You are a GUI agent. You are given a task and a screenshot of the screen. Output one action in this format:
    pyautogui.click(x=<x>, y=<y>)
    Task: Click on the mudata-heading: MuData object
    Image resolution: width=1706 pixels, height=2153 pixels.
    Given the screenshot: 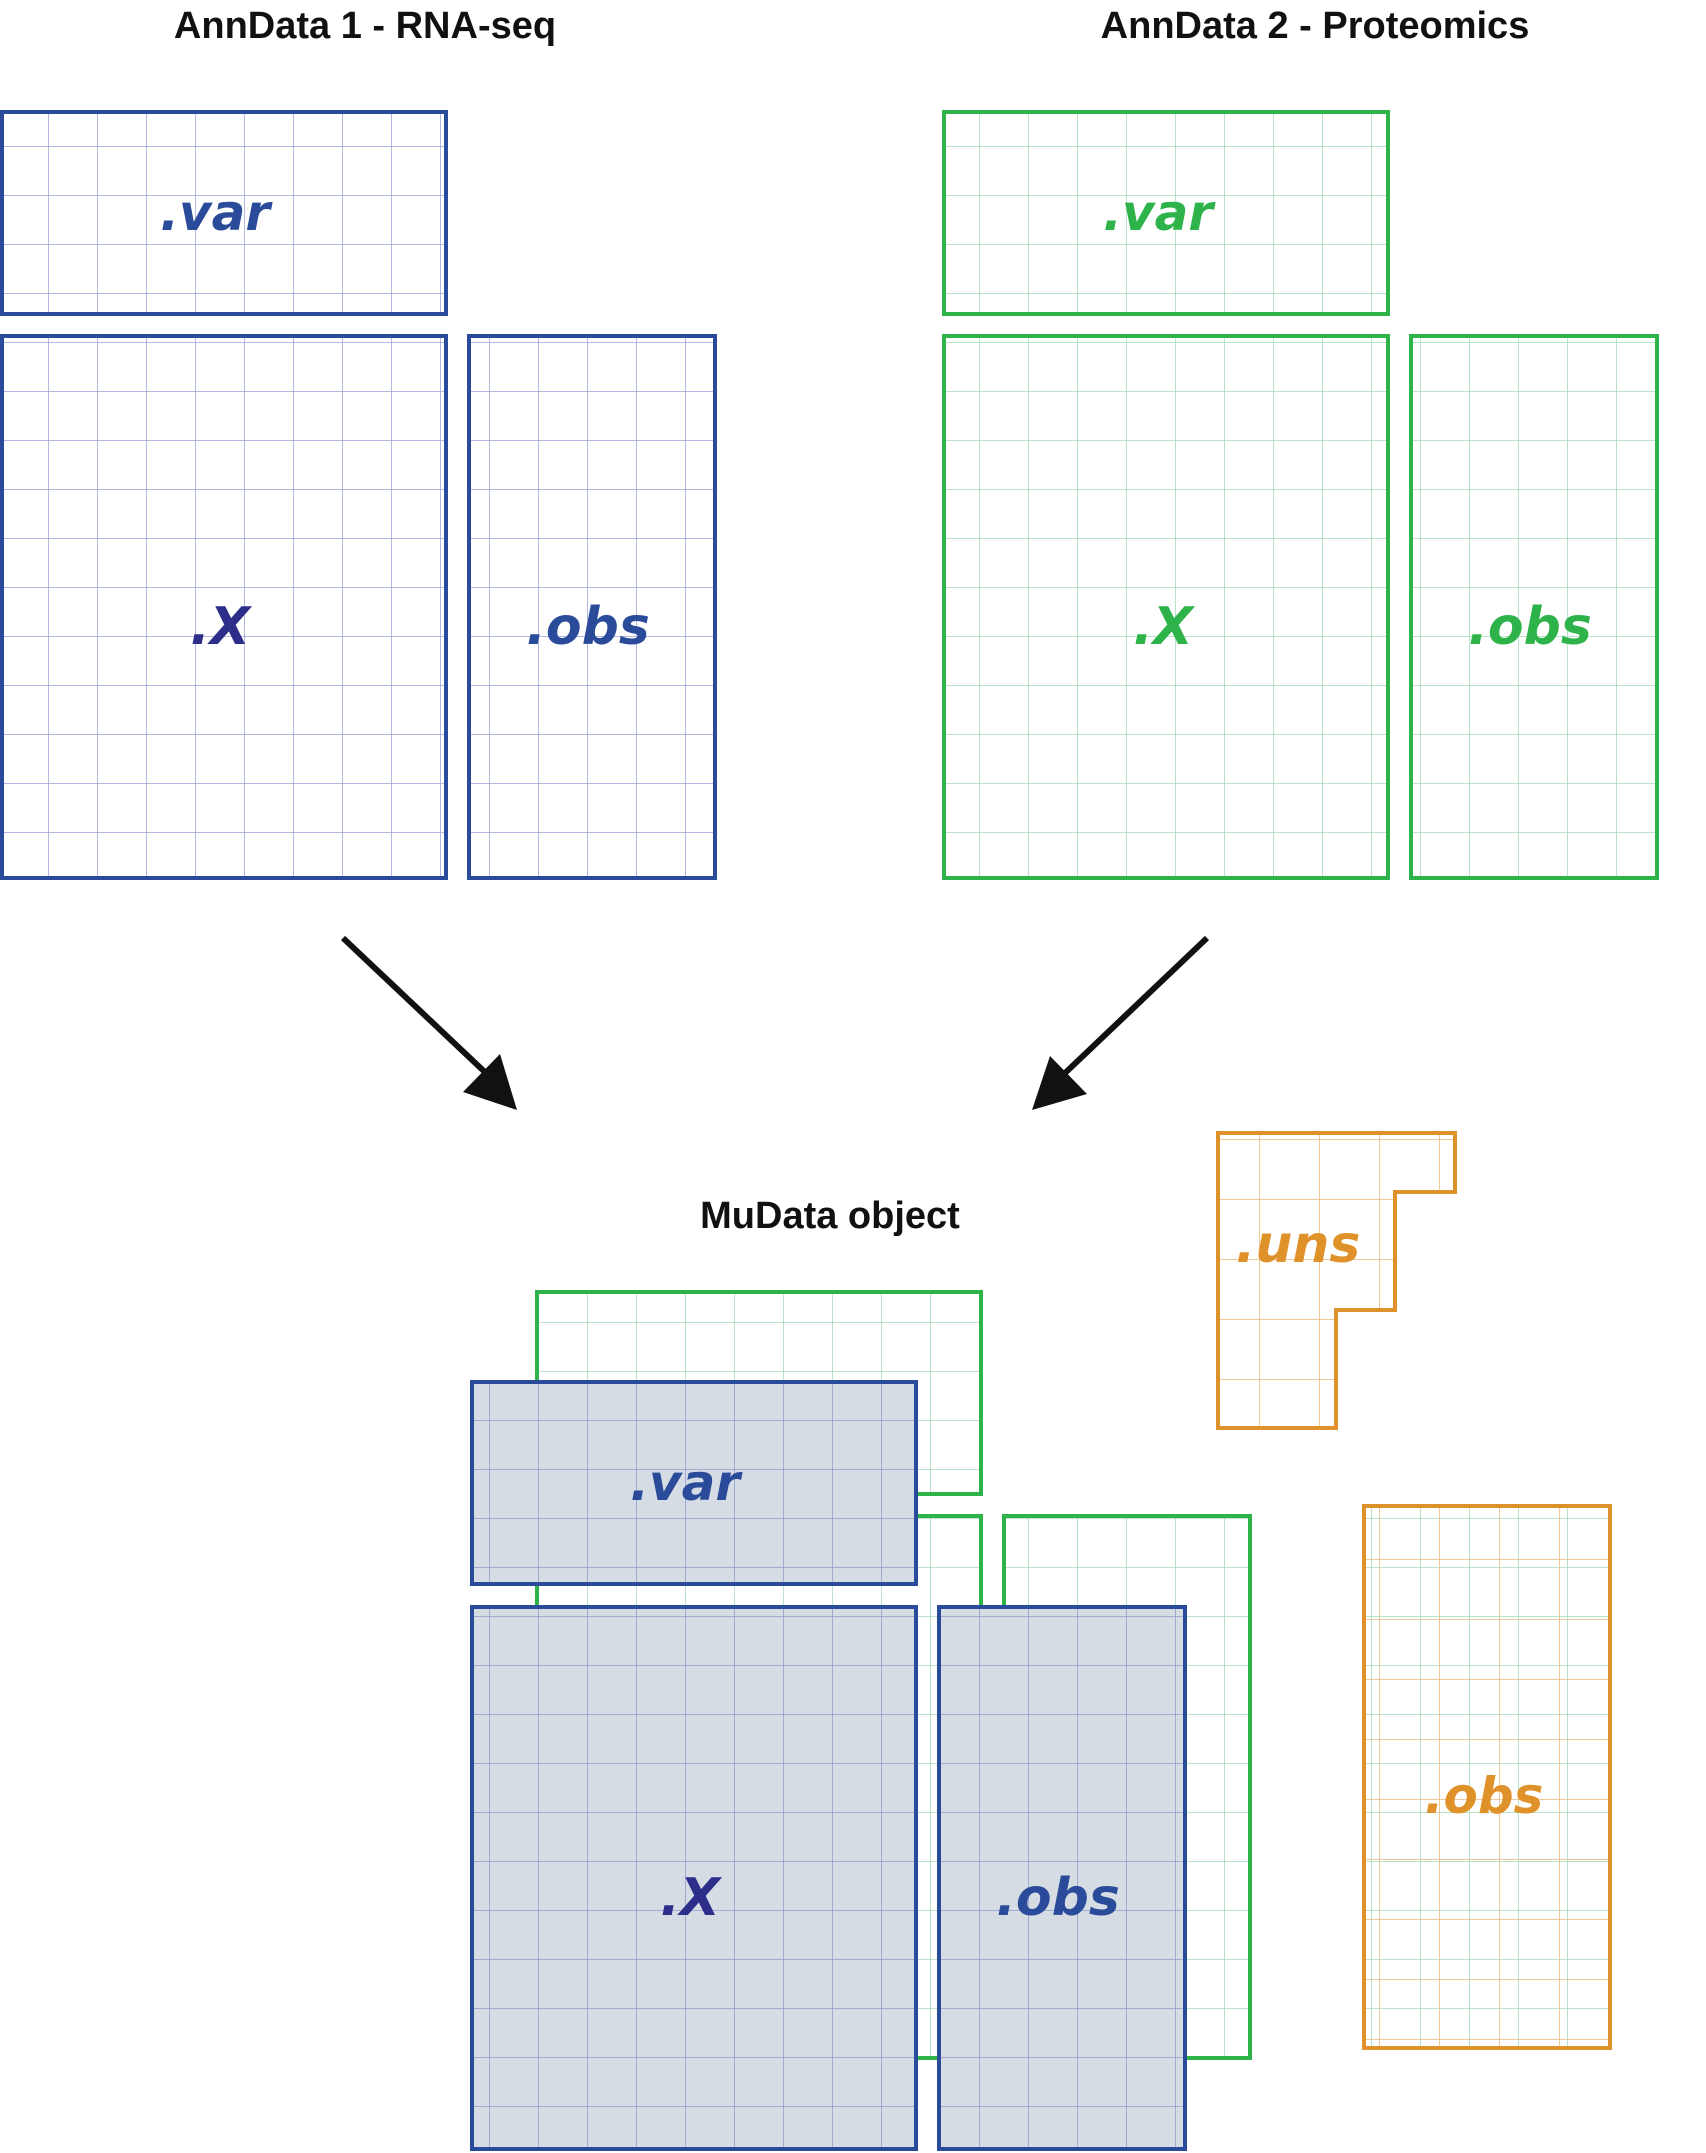 What is the action you would take?
    pyautogui.click(x=830, y=1216)
    